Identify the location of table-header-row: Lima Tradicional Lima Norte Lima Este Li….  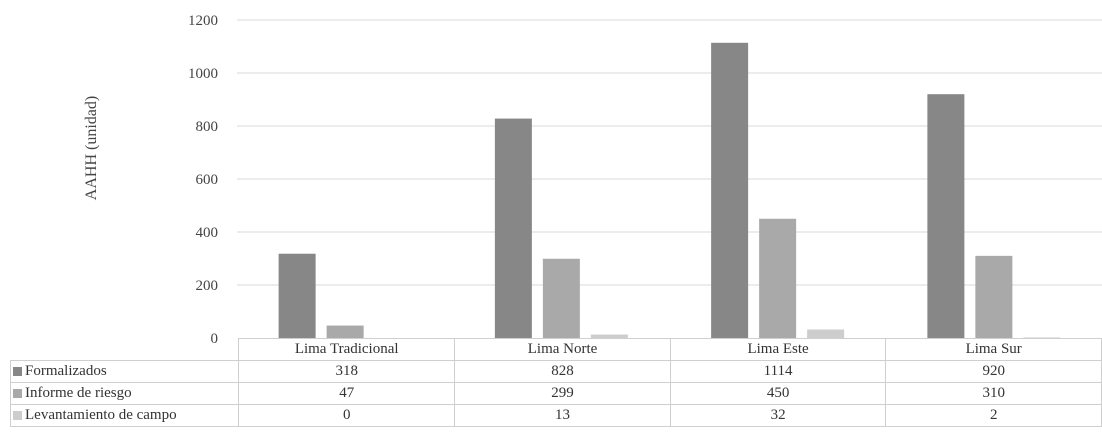
(556, 349).